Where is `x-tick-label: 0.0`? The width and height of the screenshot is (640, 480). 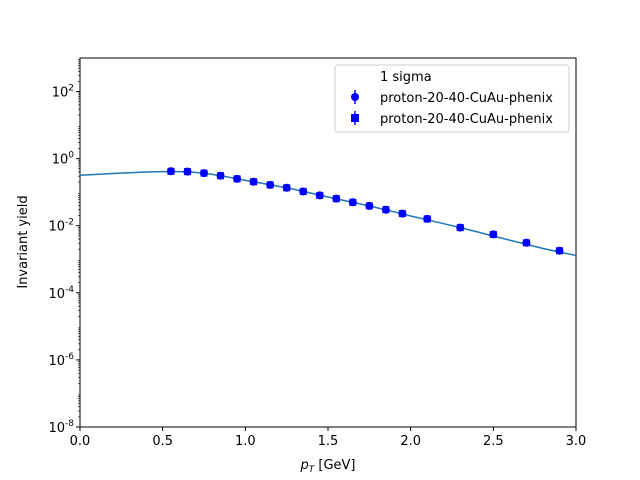 x-tick-label: 0.0 is located at coordinates (80, 441).